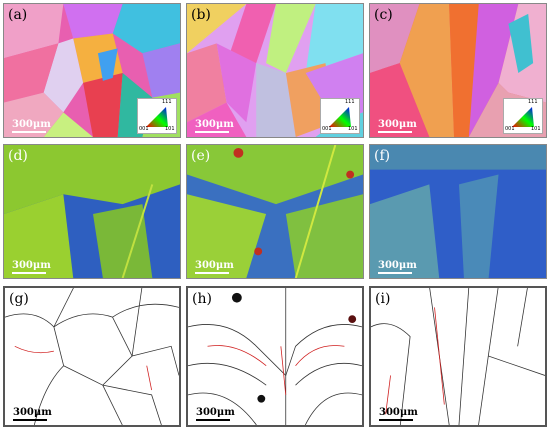  I want to click on panel-e-kam-map: (e) 300μm, so click(275, 211).